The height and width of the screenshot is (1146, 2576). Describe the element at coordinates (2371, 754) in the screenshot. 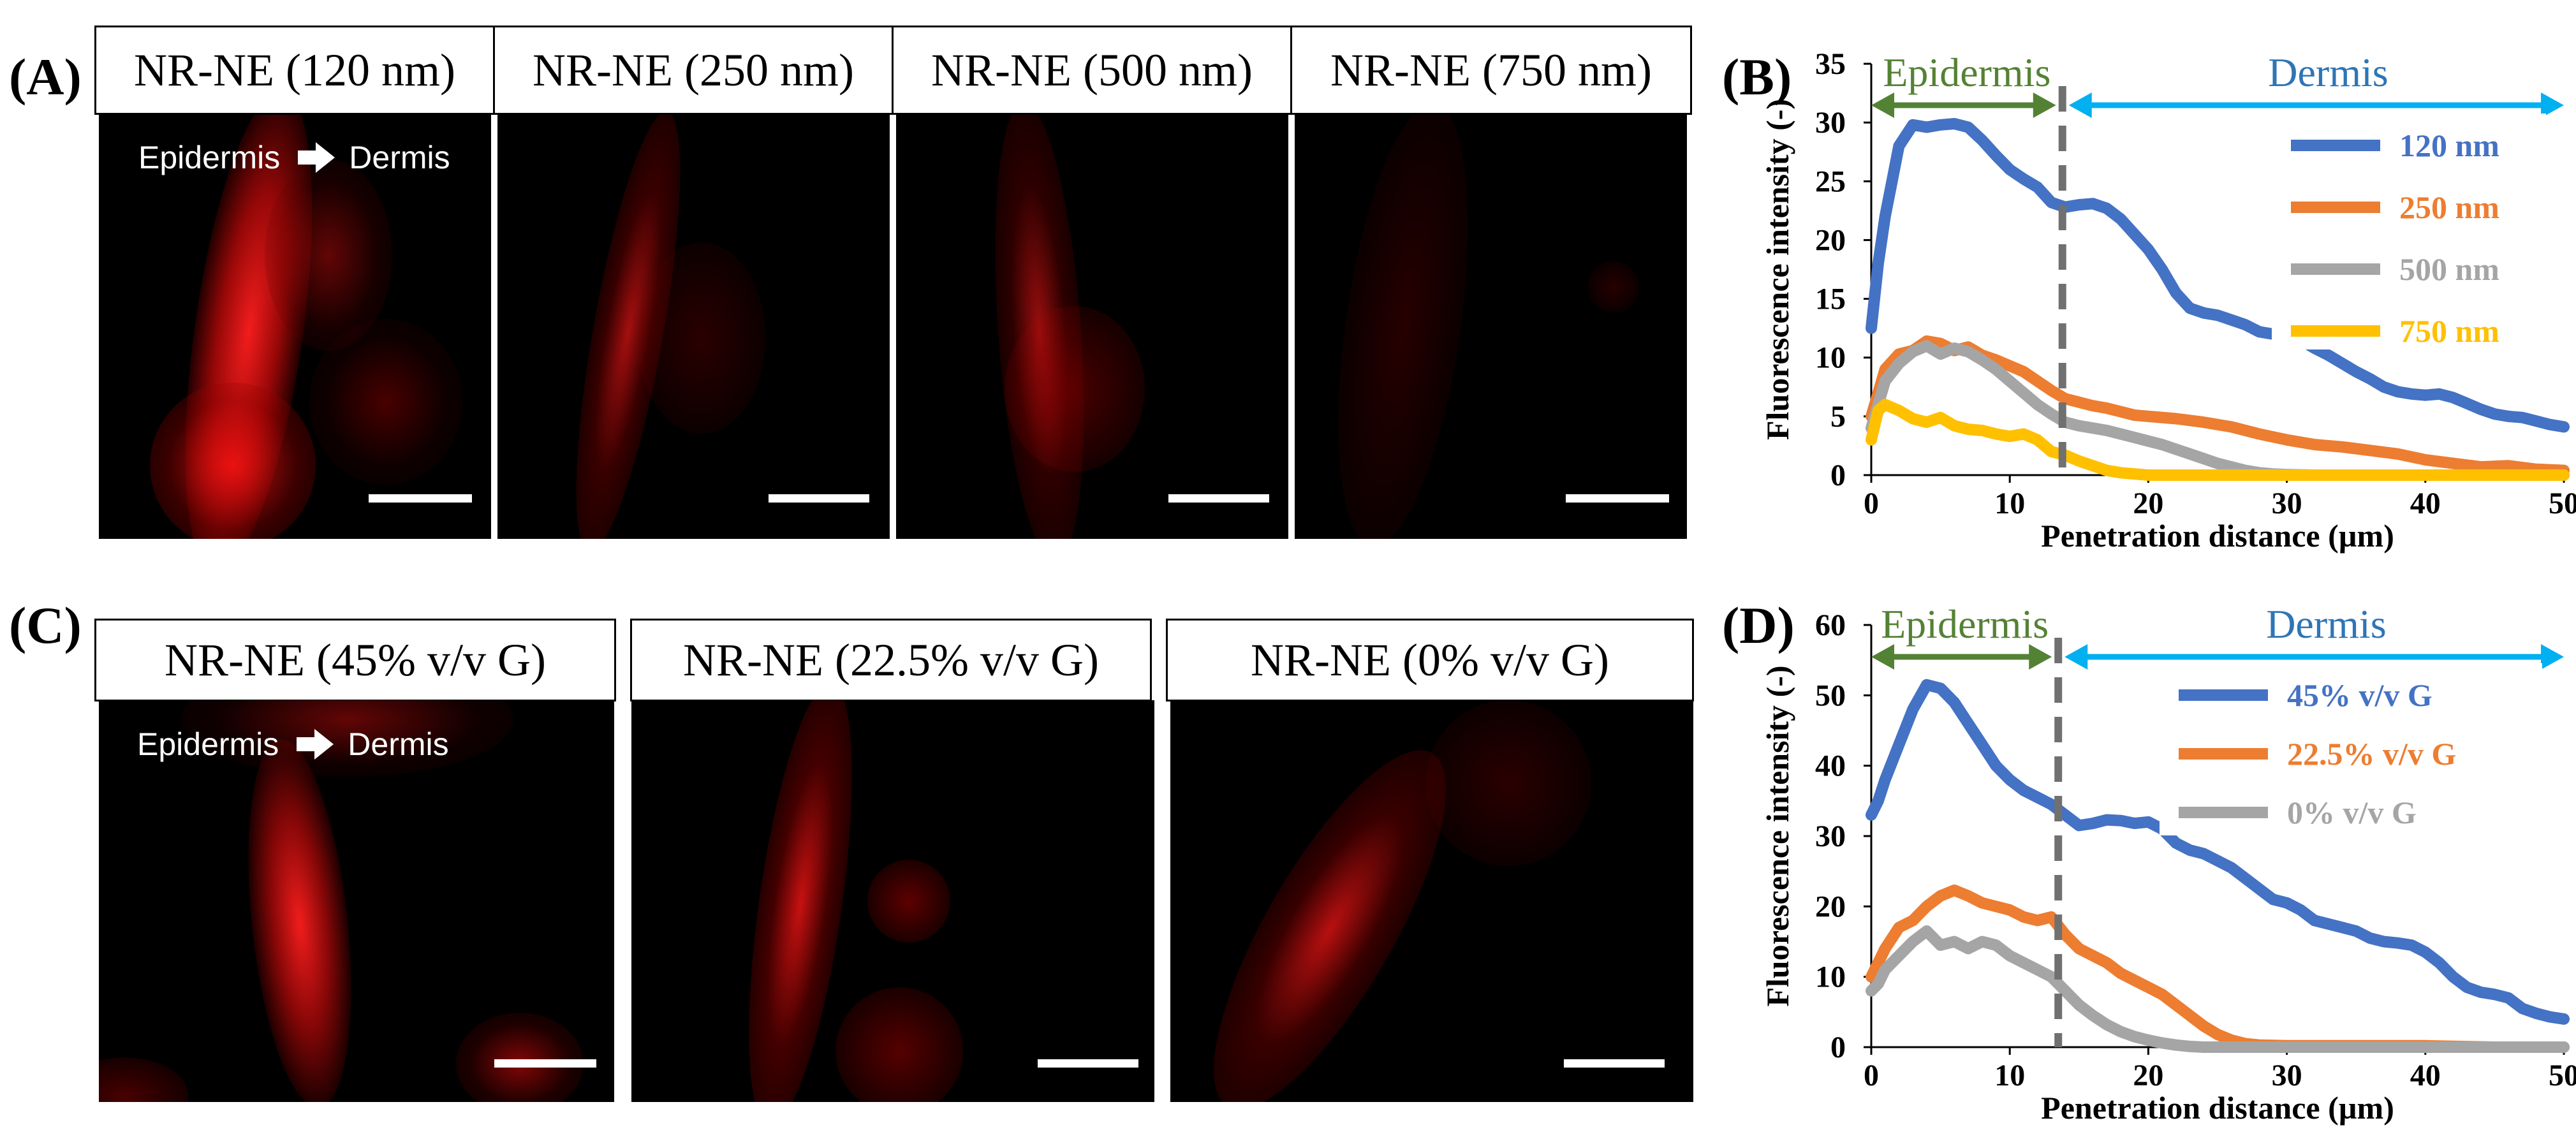

I see `legend-label-1: 22.5% v/v G` at that location.